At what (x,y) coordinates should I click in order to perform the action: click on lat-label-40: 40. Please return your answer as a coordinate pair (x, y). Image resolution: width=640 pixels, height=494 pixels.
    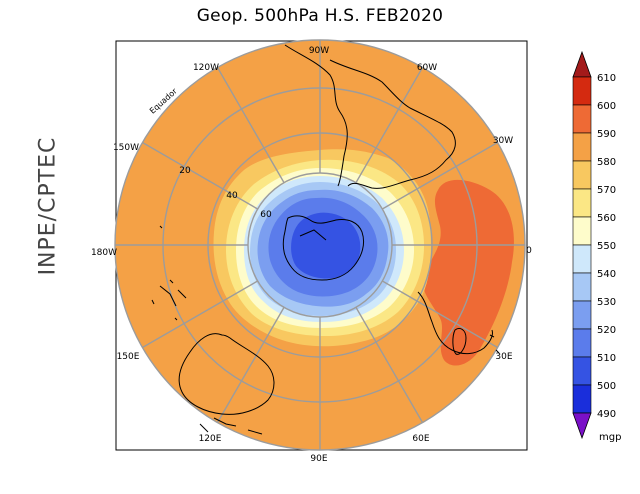
    Looking at the image, I should click on (232, 196).